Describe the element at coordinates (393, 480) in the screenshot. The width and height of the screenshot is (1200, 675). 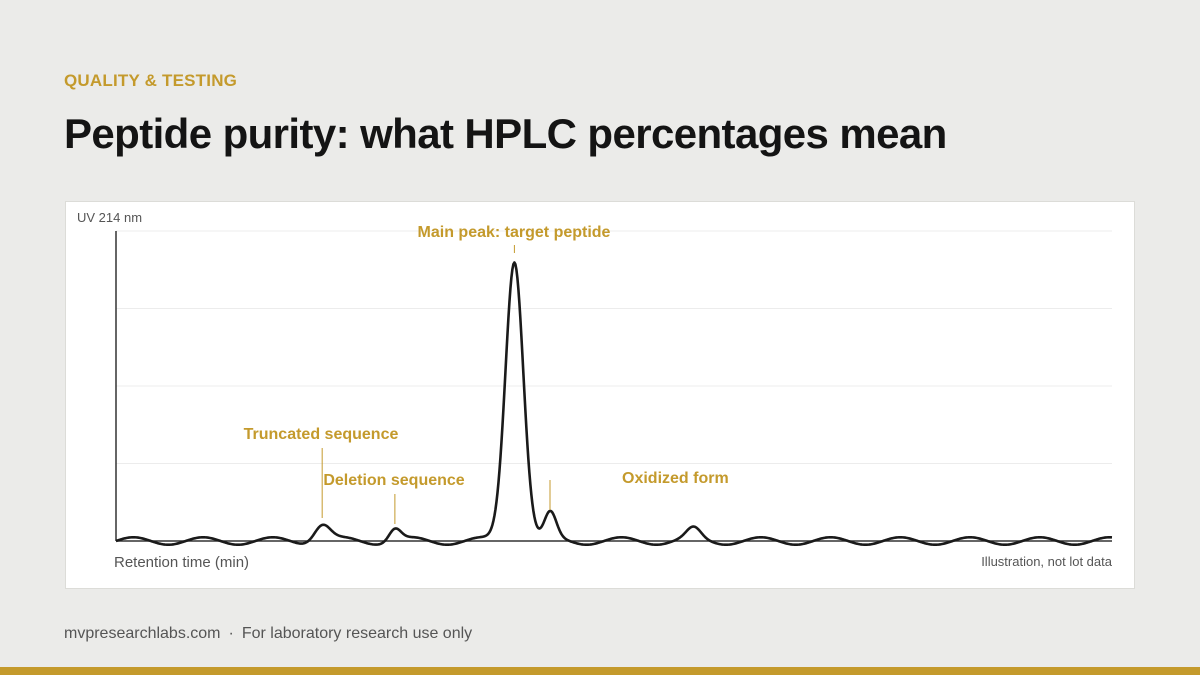
I see `peak-annotation-label: Deletion sequence` at that location.